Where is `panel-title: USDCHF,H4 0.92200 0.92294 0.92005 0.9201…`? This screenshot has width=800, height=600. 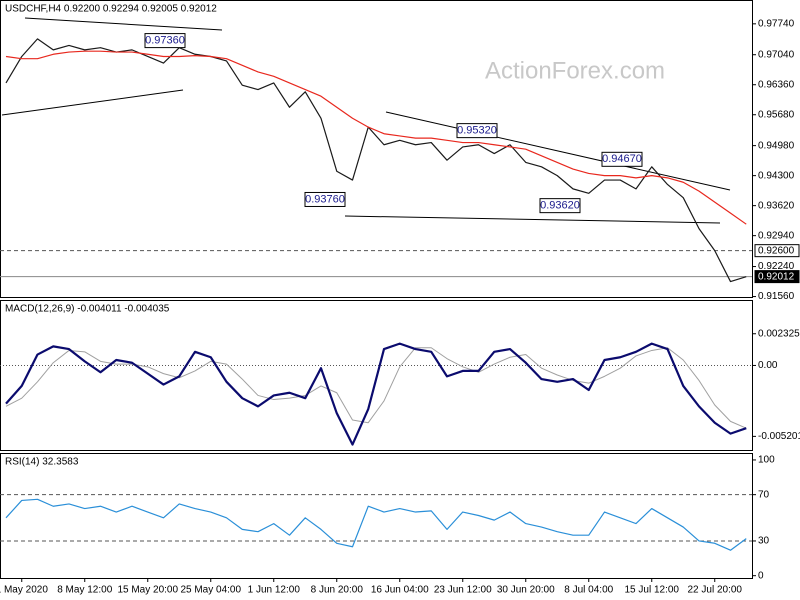
panel-title: USDCHF,H4 0.92200 0.92294 0.92005 0.9201… is located at coordinates (111, 9).